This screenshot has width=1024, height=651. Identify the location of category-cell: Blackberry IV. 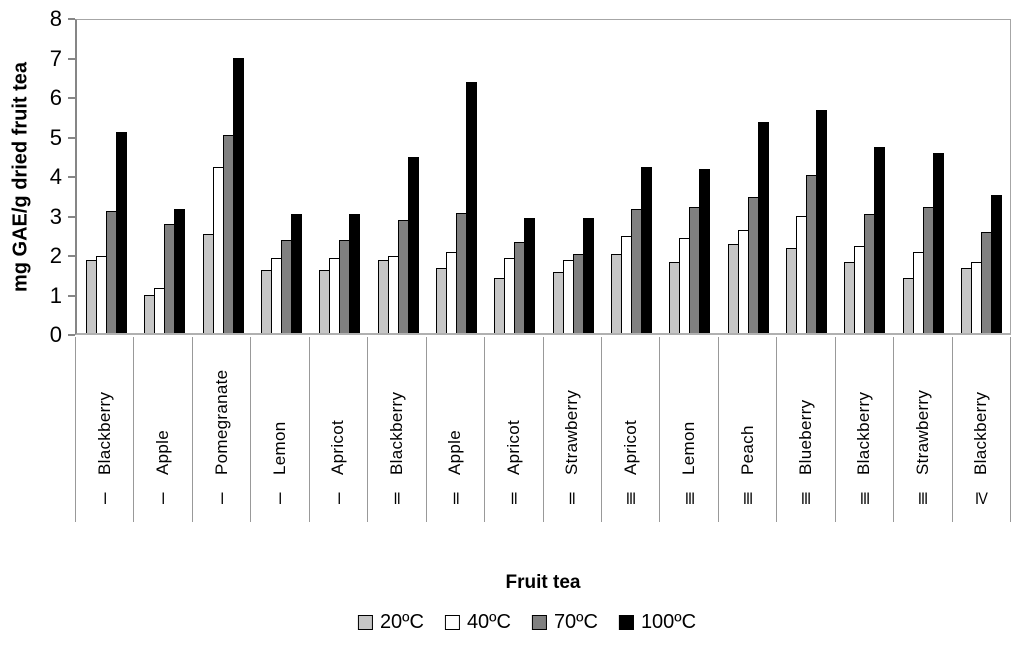
(982, 429).